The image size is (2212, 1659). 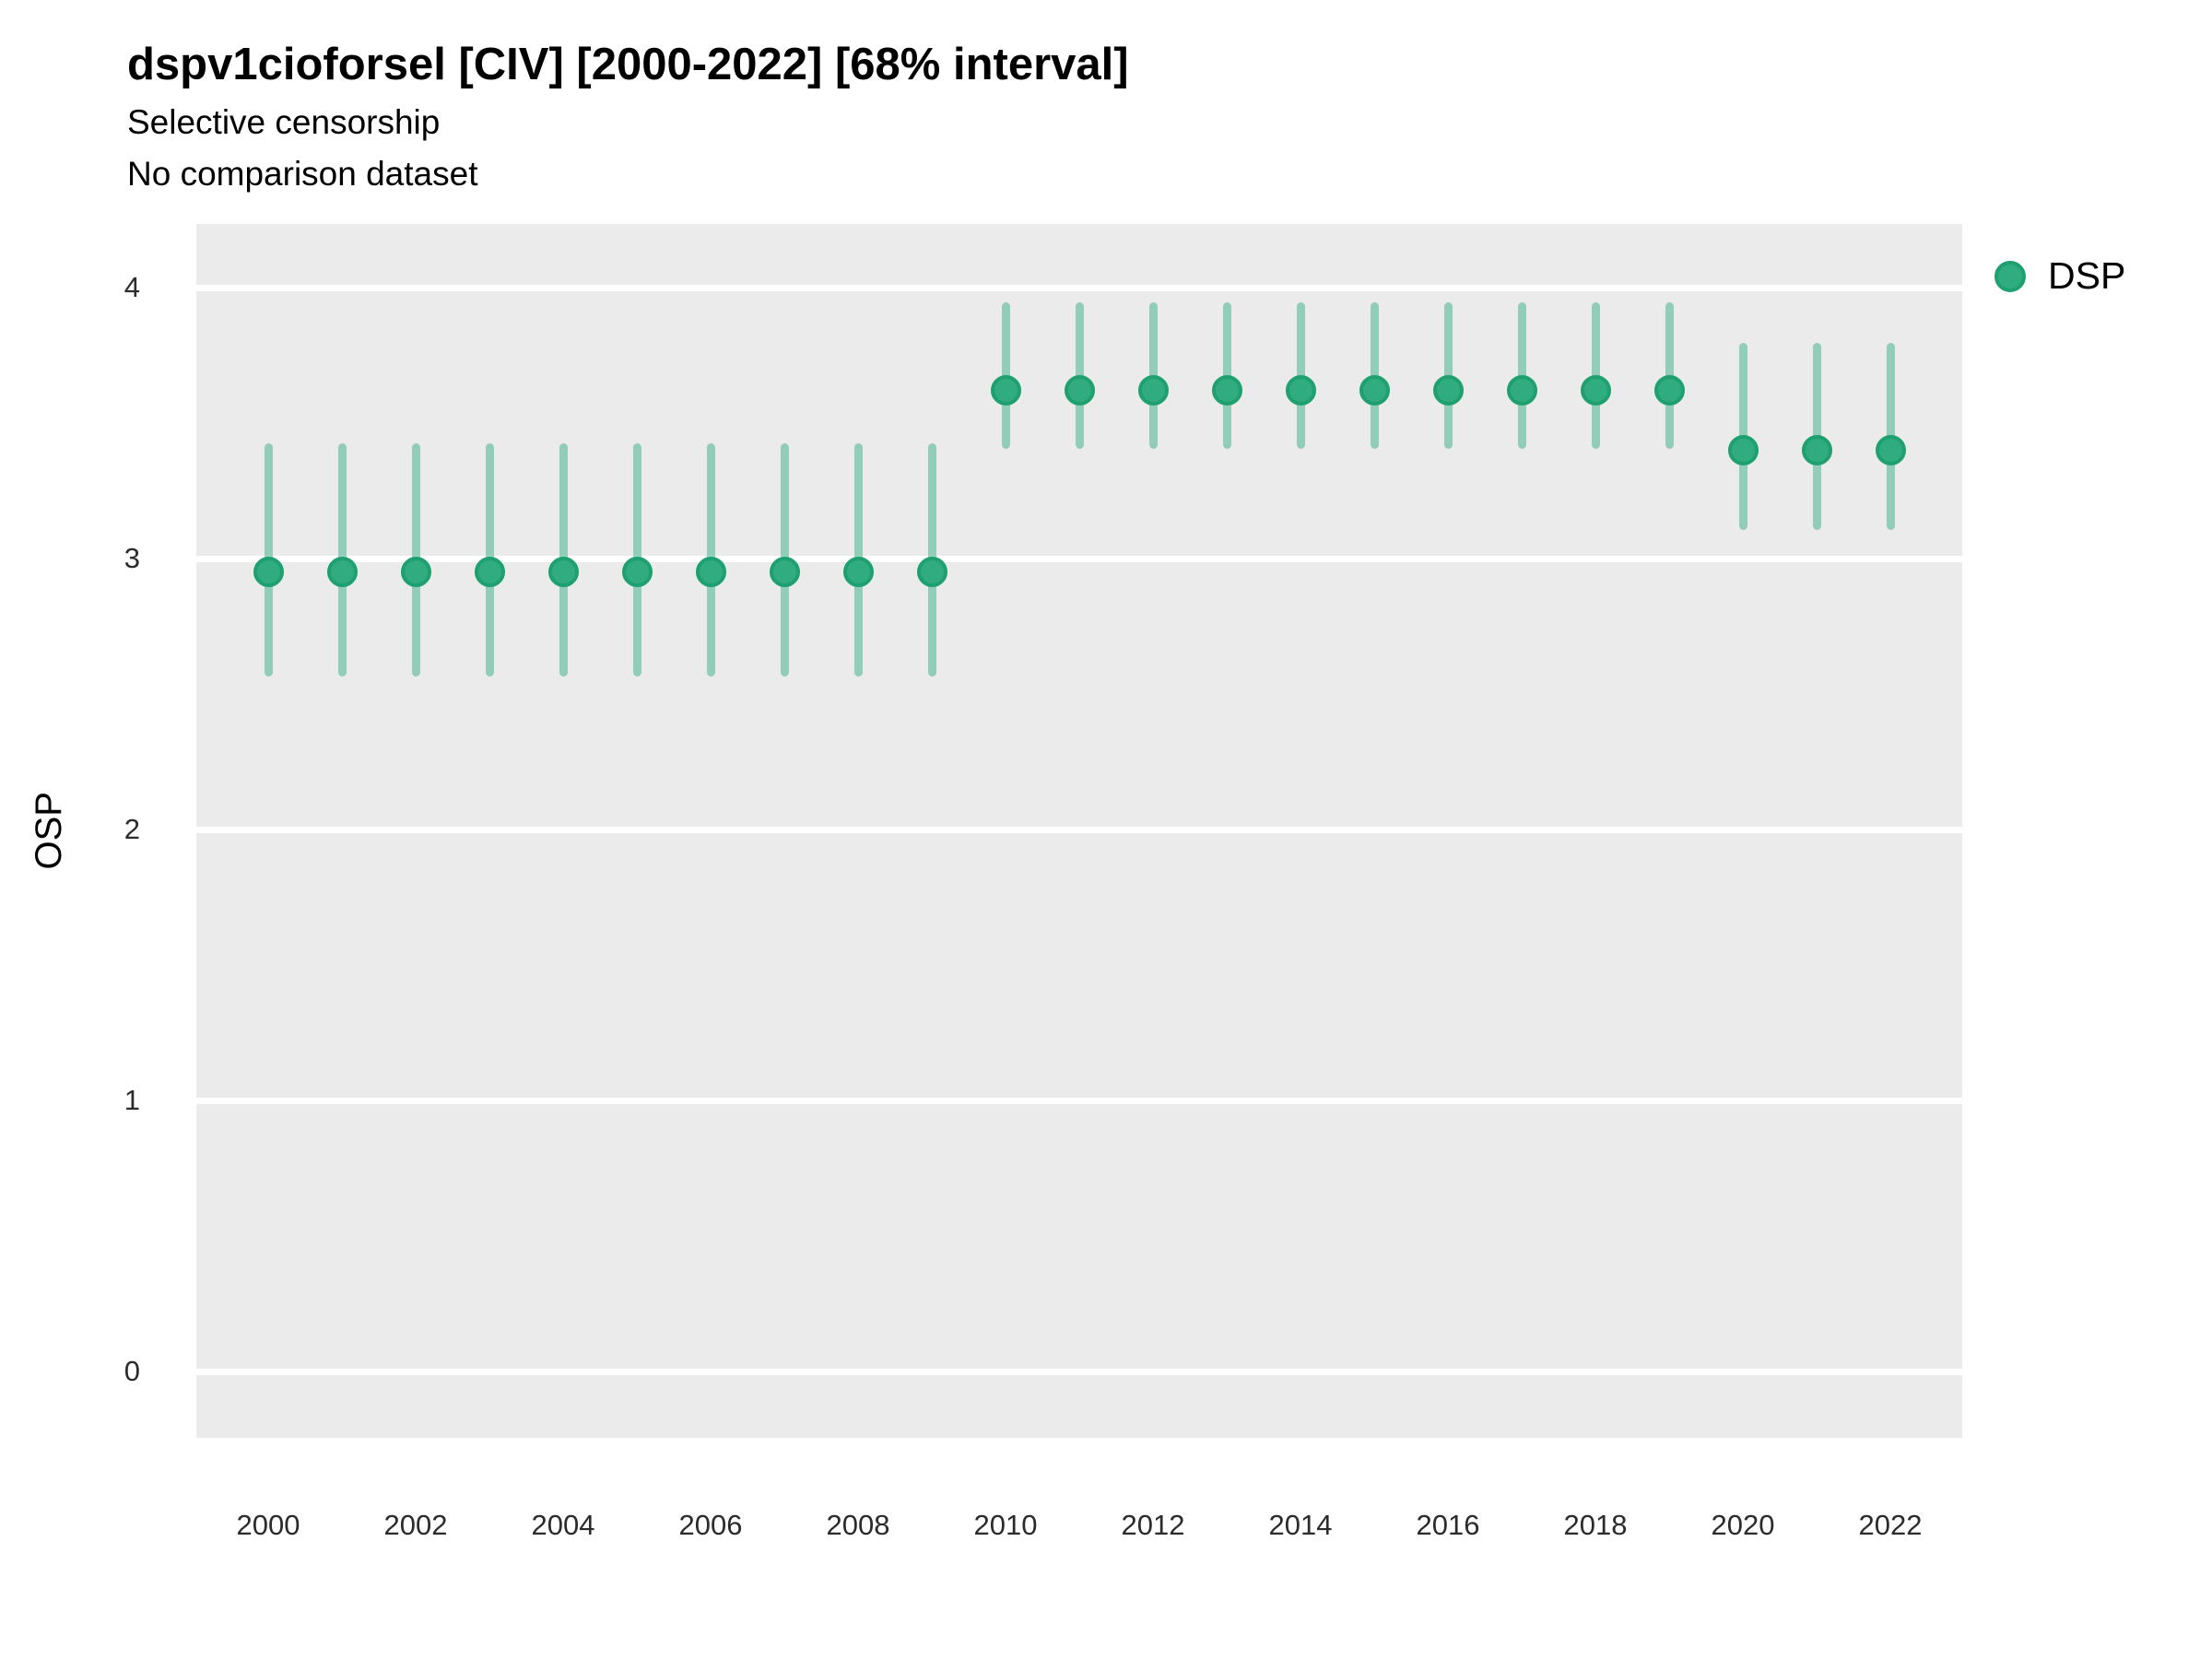 What do you see at coordinates (858, 1525) in the screenshot?
I see `x-tick-label-2008: 2008` at bounding box center [858, 1525].